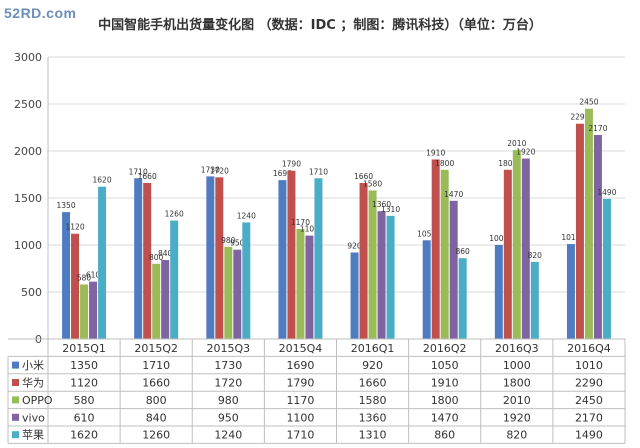  What do you see at coordinates (246, 215) in the screenshot?
I see `data-label: 1240` at bounding box center [246, 215].